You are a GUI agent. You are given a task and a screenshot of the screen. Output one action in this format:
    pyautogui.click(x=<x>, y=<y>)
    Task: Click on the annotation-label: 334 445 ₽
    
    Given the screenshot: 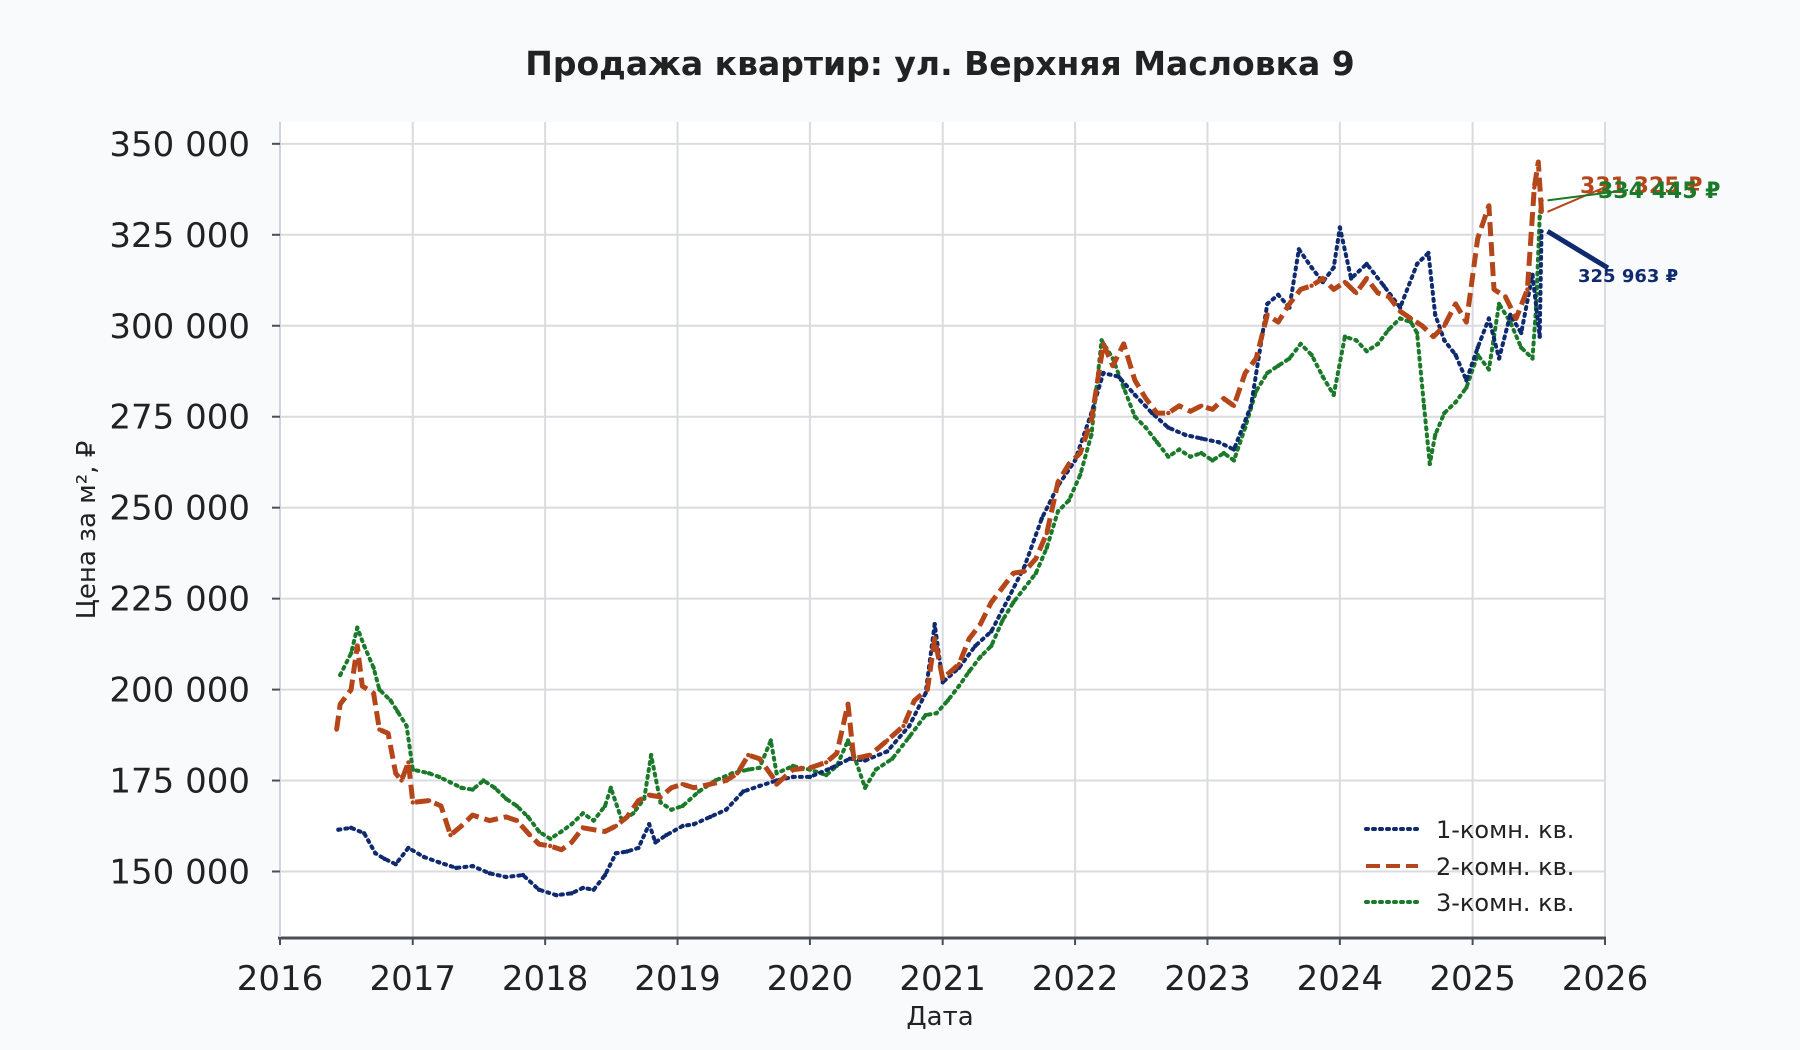 What is the action you would take?
    pyautogui.click(x=1659, y=191)
    